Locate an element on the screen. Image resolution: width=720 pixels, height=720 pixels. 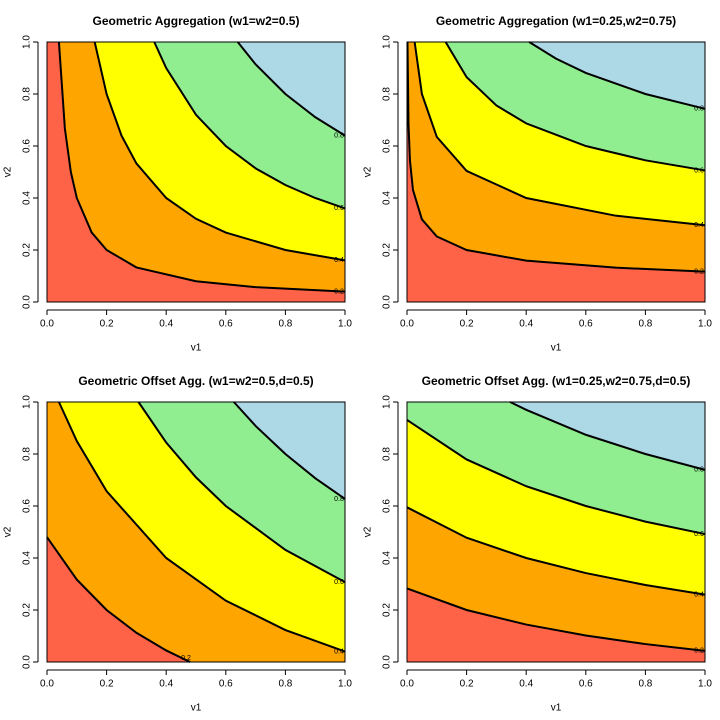
chart-title: Geometric Offset Agg. (w1=w2=0.5,d=0.5) is located at coordinates (195, 381).